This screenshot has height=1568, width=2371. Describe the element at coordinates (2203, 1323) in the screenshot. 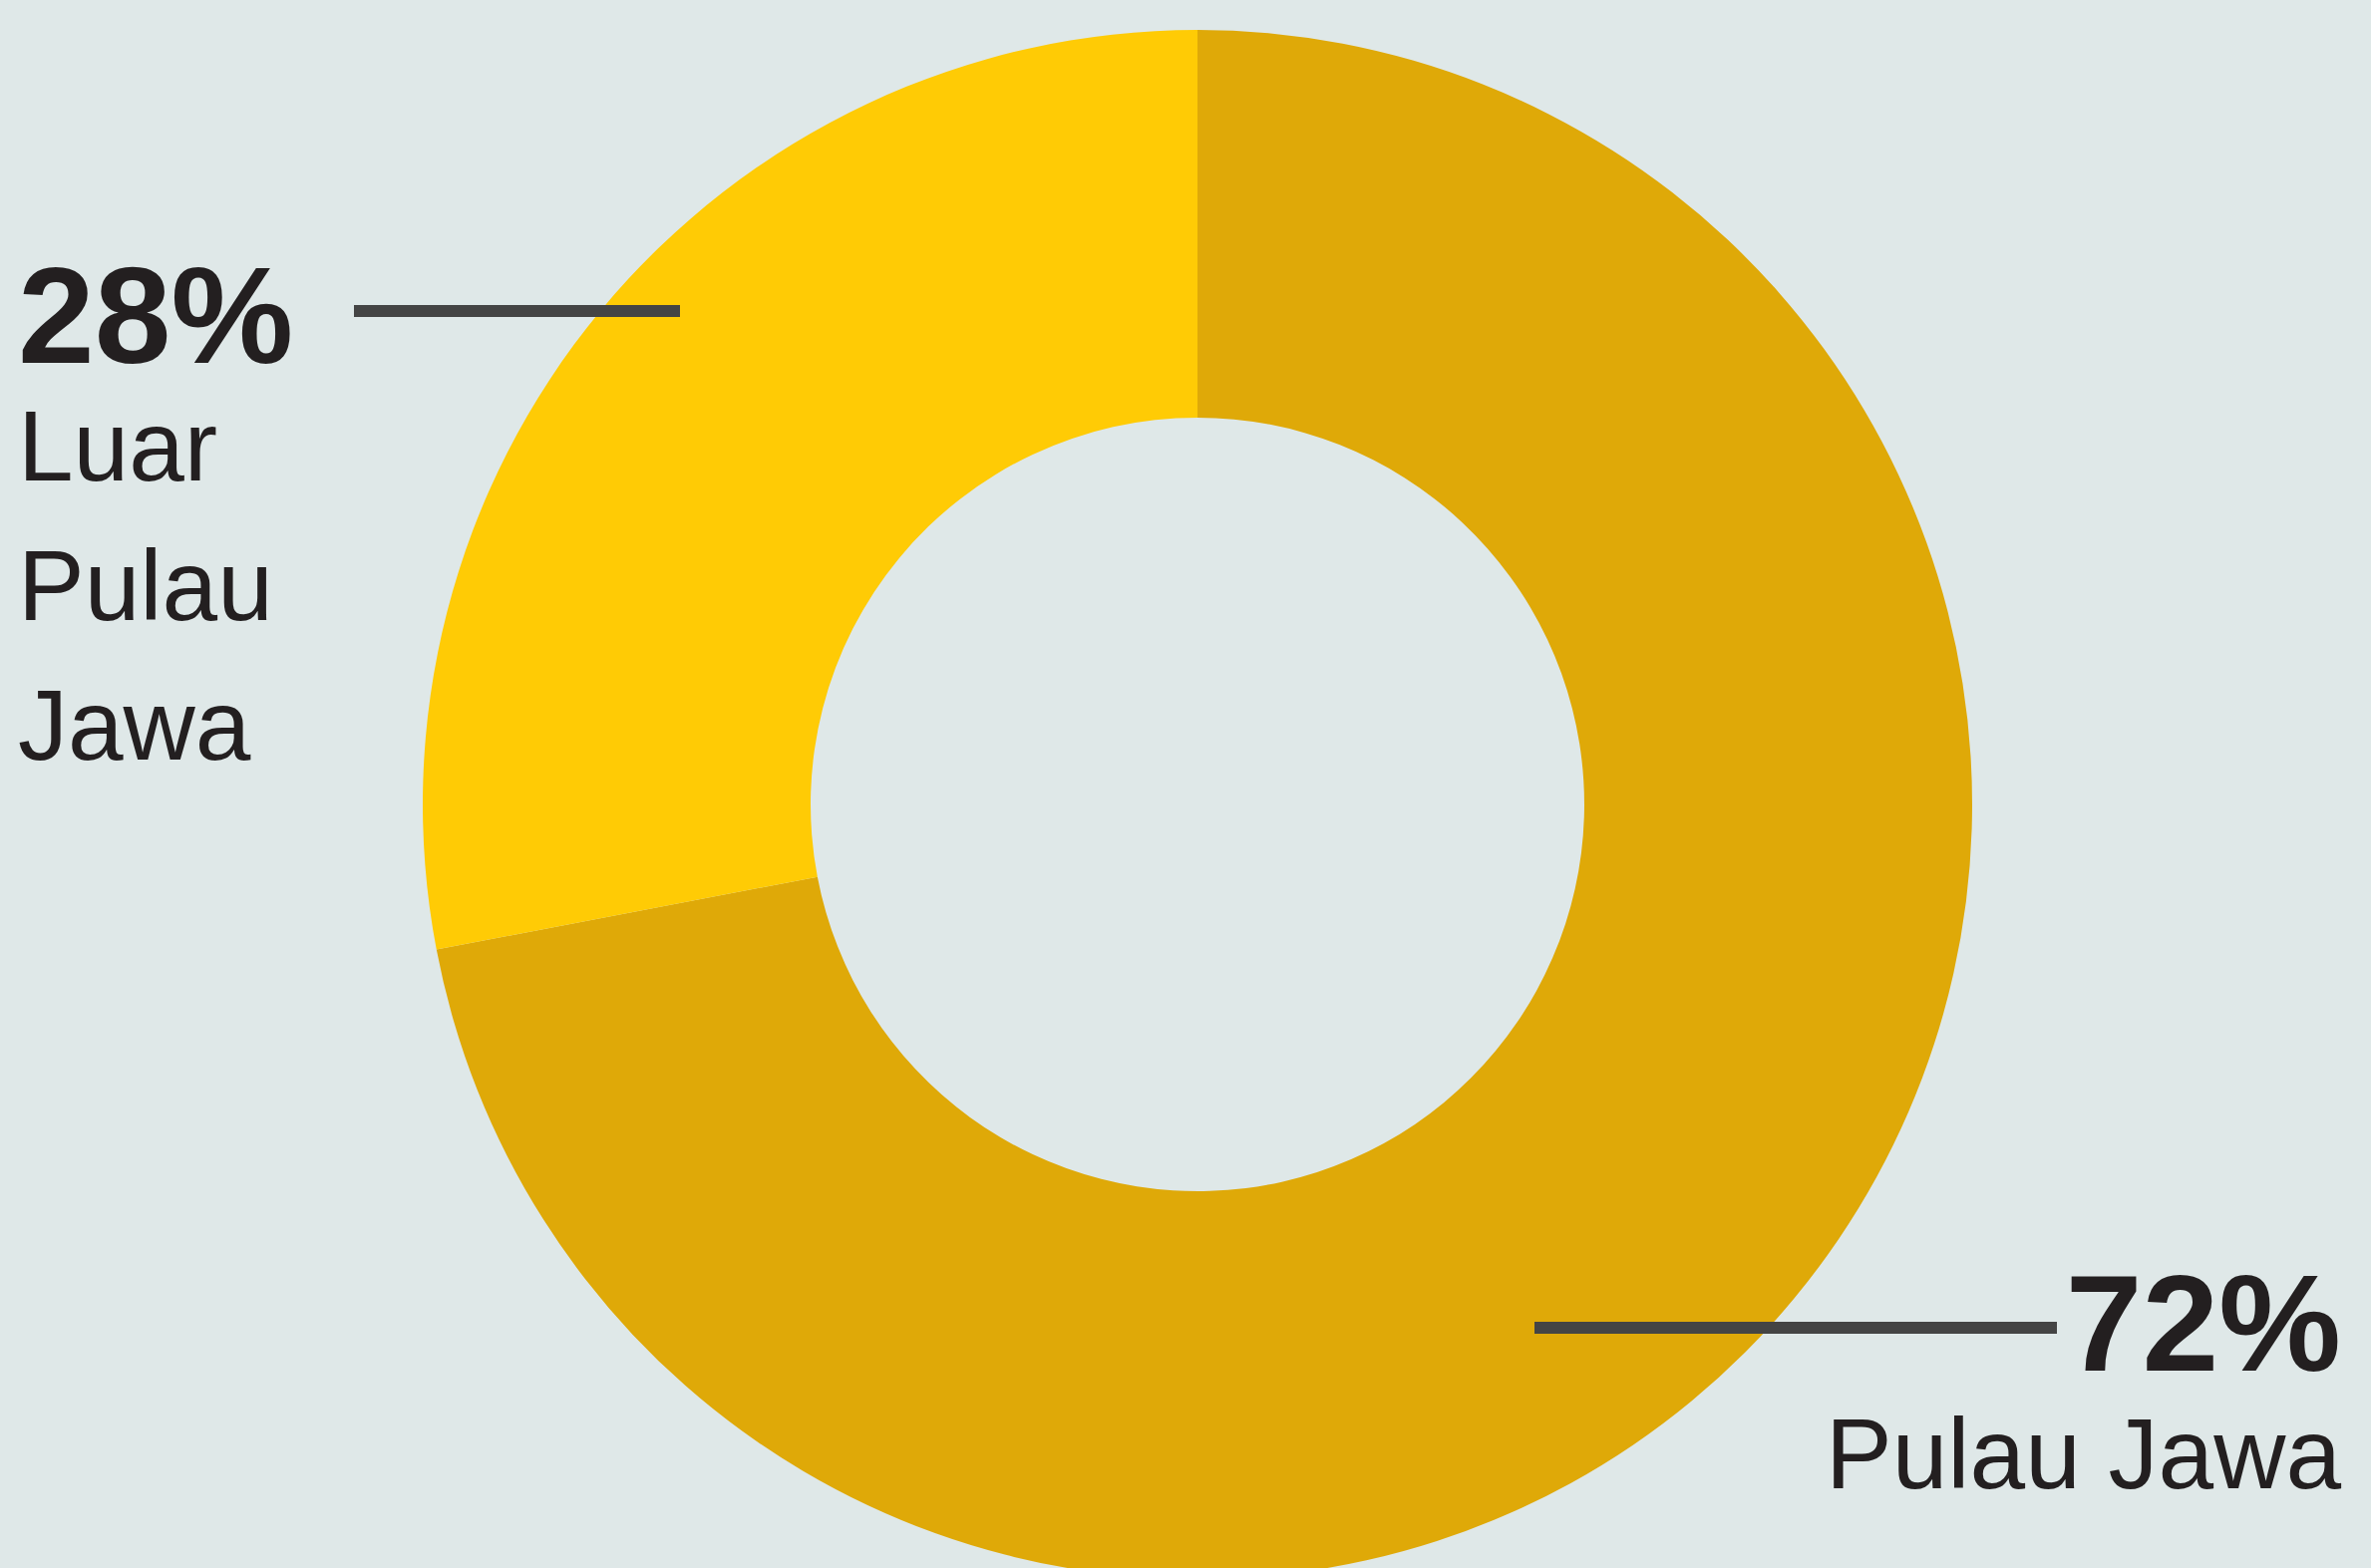

I see `data-label: 72%` at that location.